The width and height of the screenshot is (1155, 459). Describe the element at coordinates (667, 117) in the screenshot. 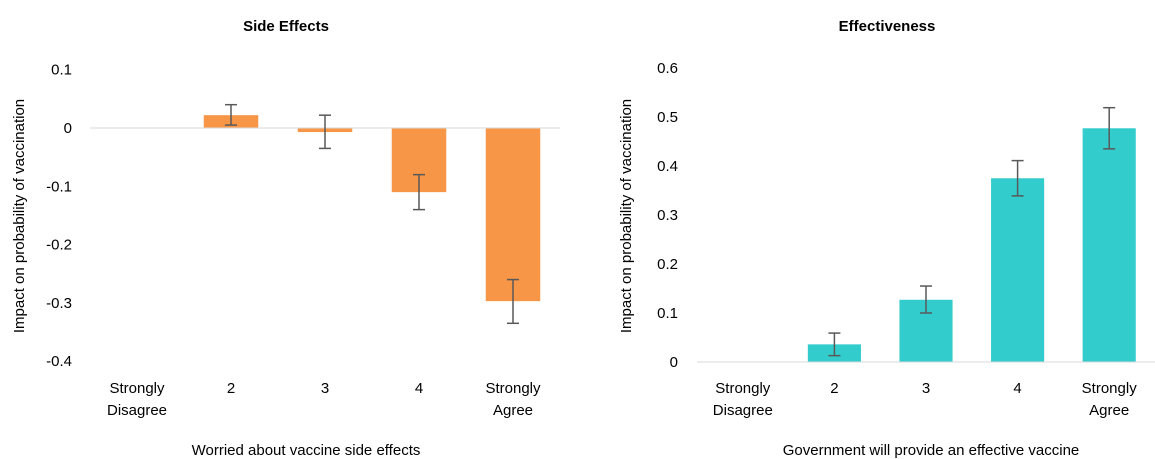

I see `y-tick-label: 0.5` at that location.